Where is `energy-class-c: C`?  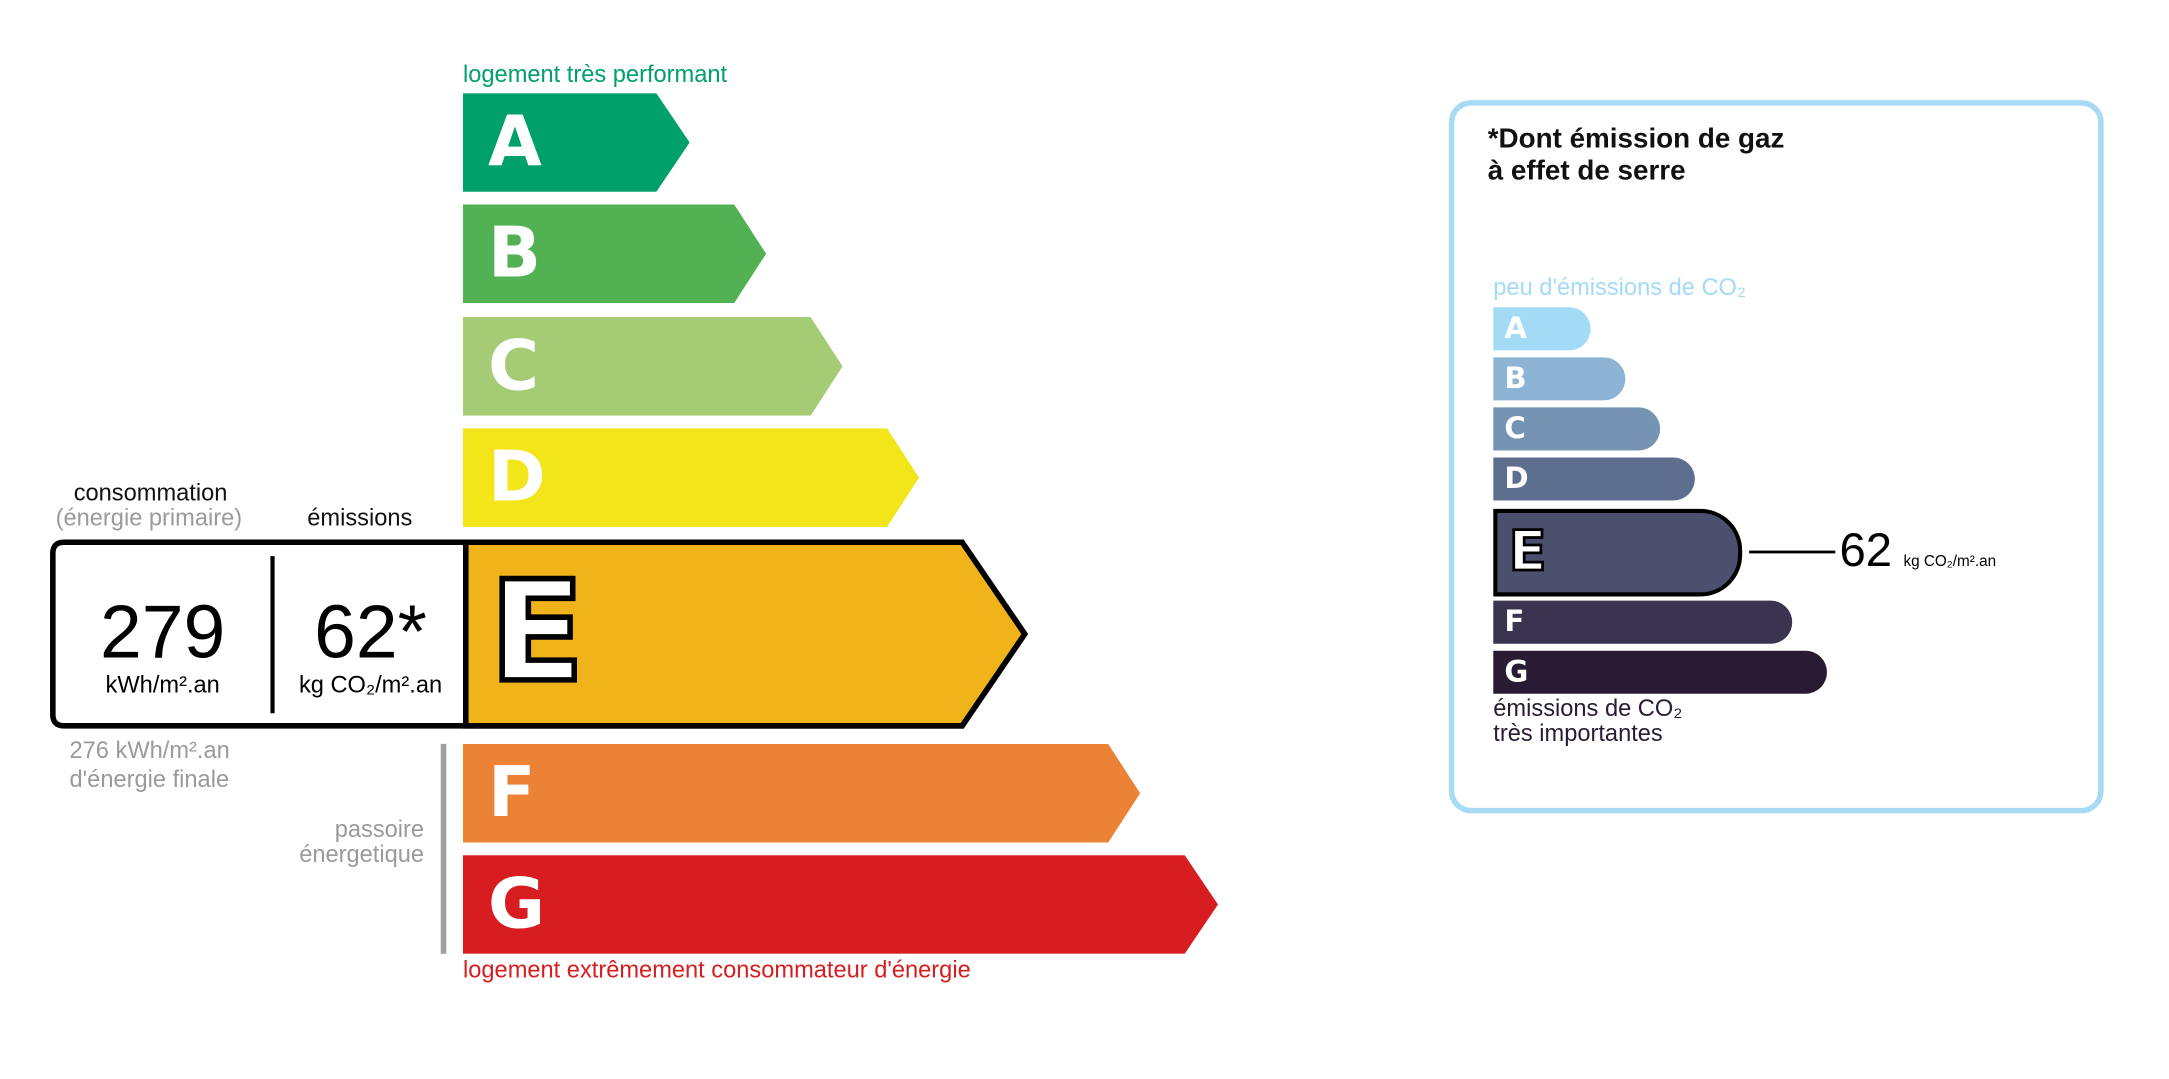 energy-class-c: C is located at coordinates (653, 366).